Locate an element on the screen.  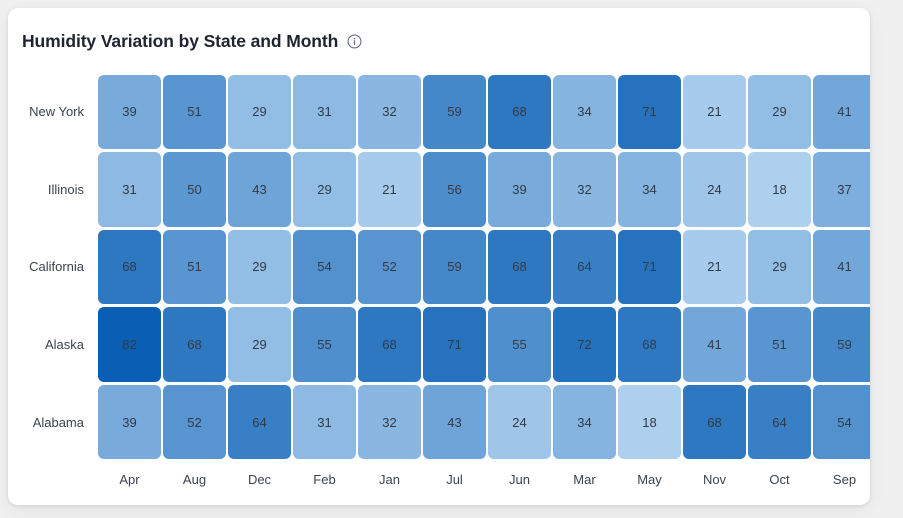
row-label: California is located at coordinates (56, 267).